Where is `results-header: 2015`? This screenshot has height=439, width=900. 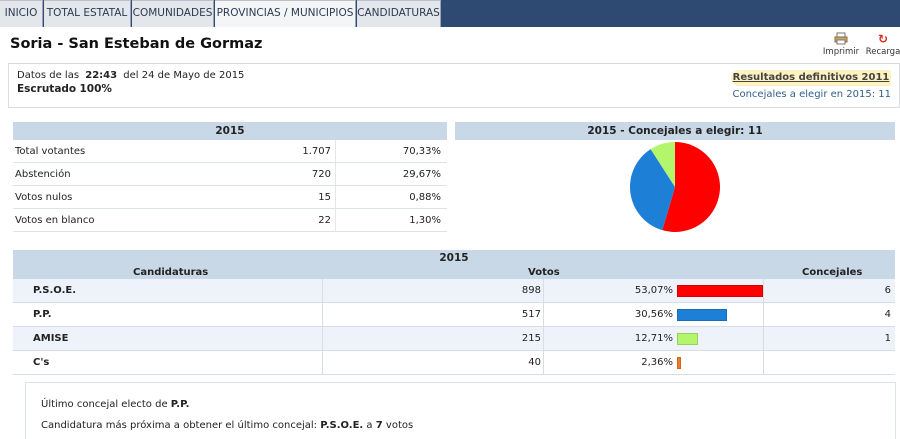 results-header: 2015 is located at coordinates (454, 258).